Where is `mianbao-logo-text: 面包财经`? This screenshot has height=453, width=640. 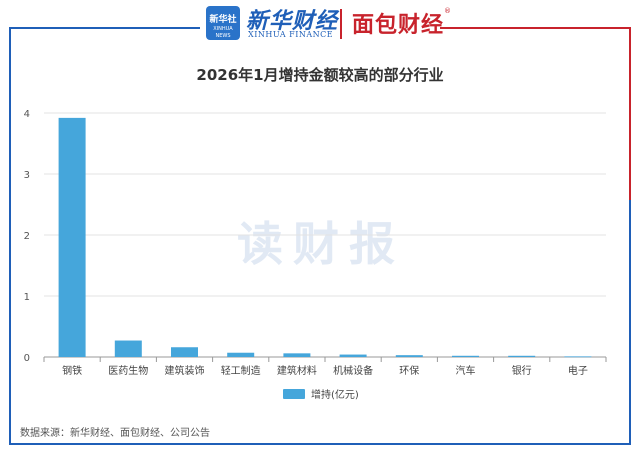 mianbao-logo-text: 面包财经 is located at coordinates (398, 25).